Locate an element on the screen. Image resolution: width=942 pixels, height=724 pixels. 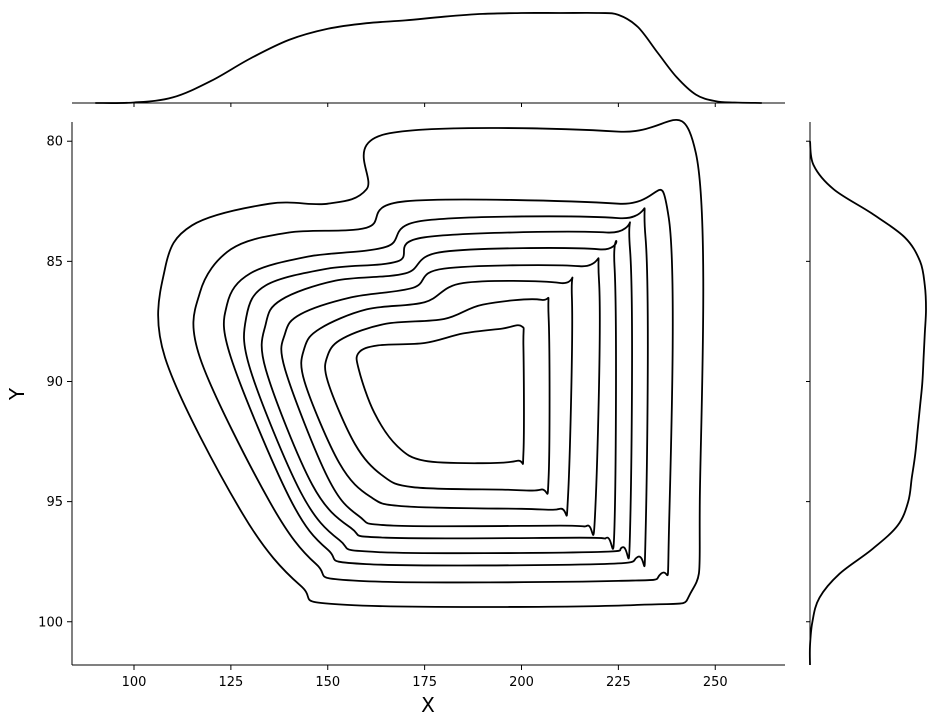
x-axis-label: X is located at coordinates (428, 705).